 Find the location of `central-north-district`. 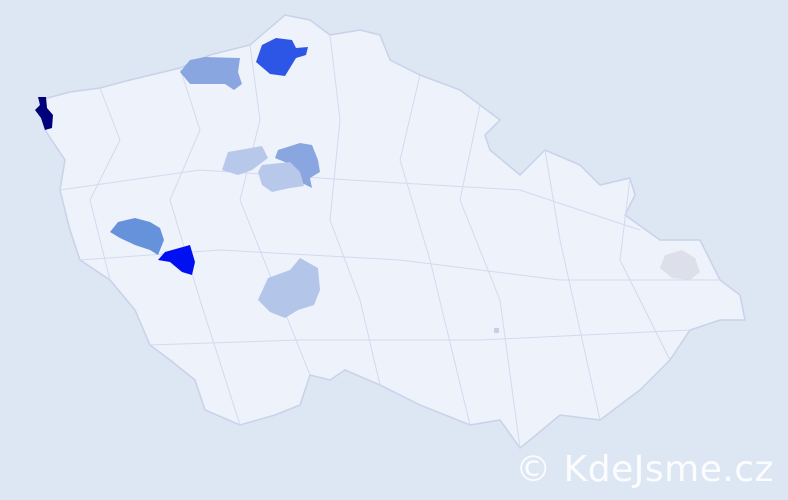

central-north-district is located at coordinates (297, 165).